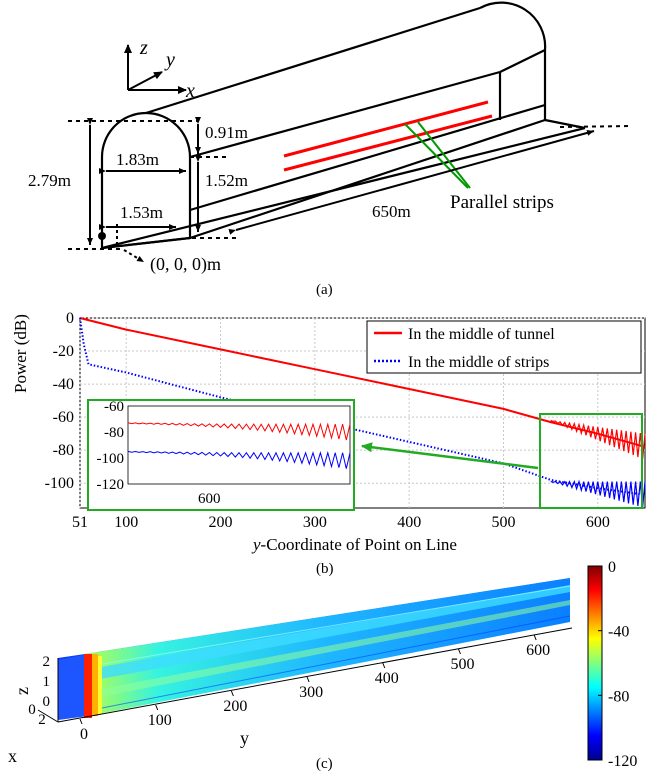  I want to click on zoom-arrow, so click(450, 456).